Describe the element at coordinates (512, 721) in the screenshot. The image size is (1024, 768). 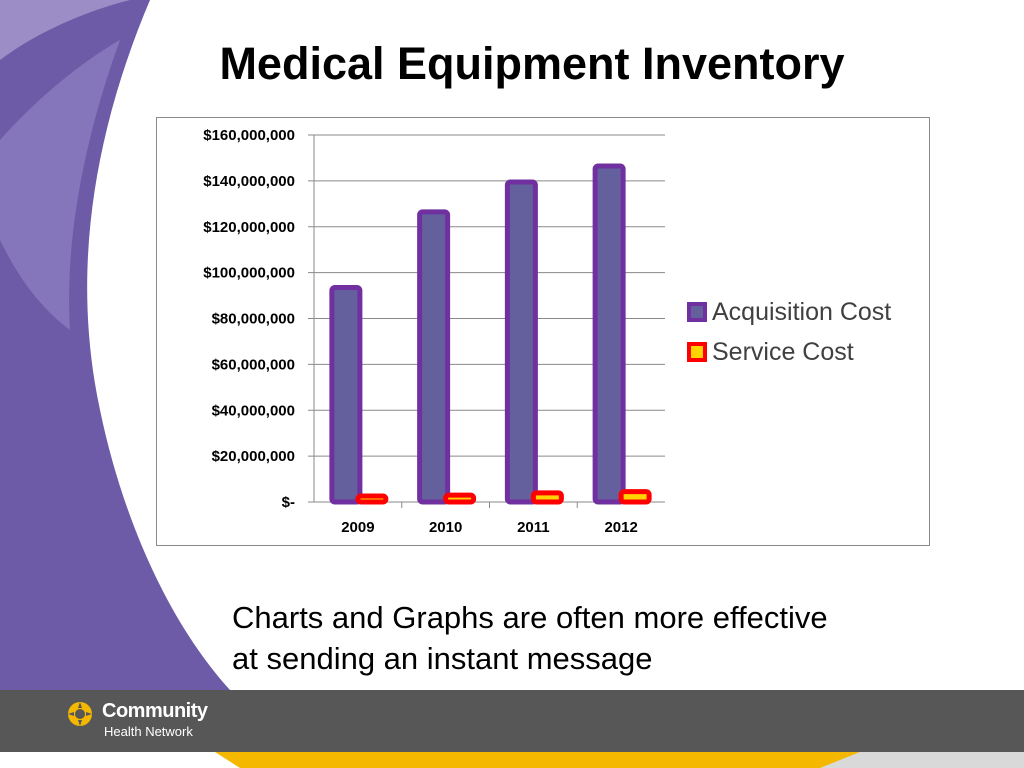
I see `footer-bar` at that location.